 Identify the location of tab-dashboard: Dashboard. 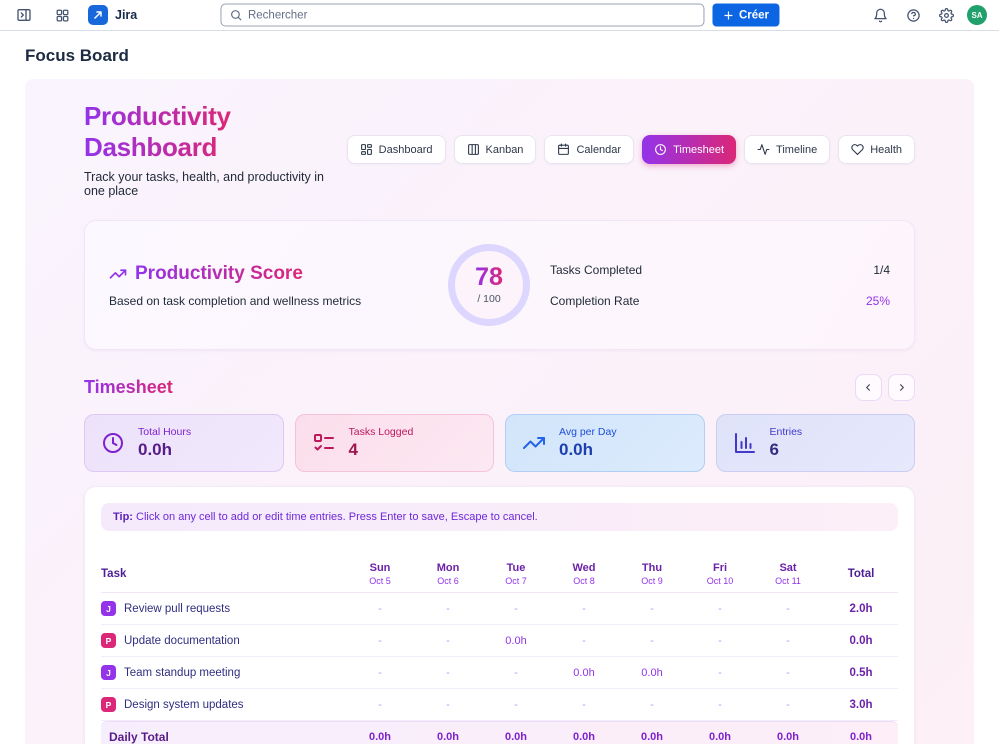
(396, 149).